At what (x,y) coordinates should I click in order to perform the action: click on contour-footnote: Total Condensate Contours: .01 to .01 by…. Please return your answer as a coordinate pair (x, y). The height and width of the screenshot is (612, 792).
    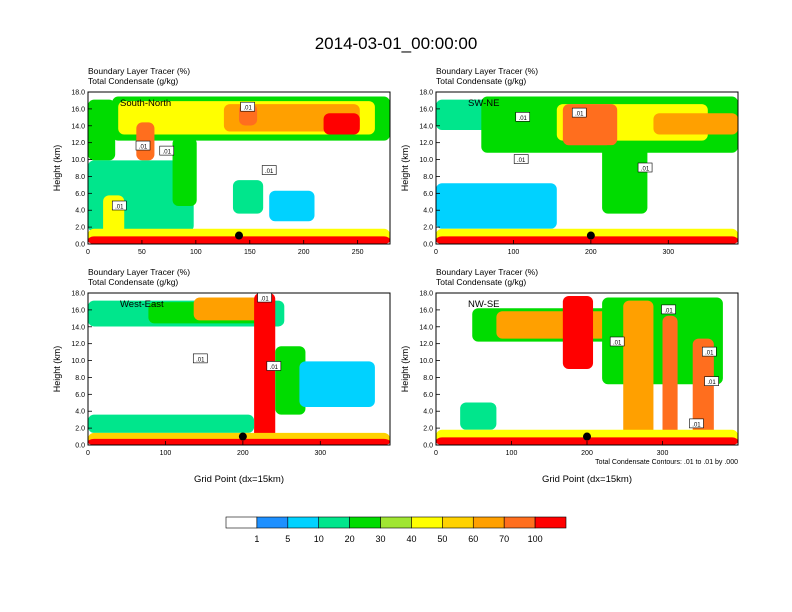
    Looking at the image, I should click on (666, 462).